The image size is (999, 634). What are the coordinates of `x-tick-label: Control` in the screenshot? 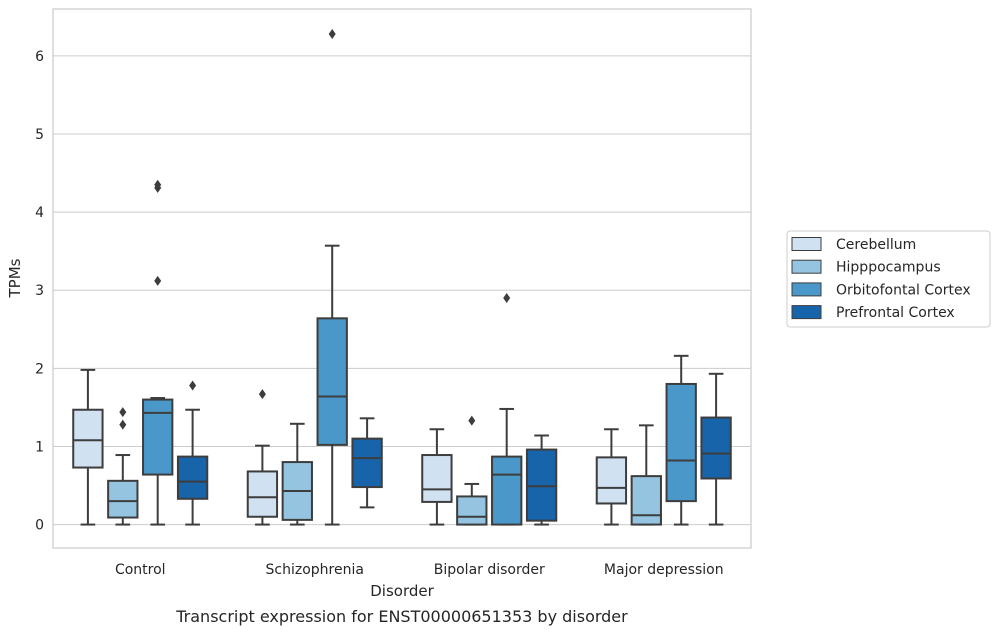 It's located at (140, 570).